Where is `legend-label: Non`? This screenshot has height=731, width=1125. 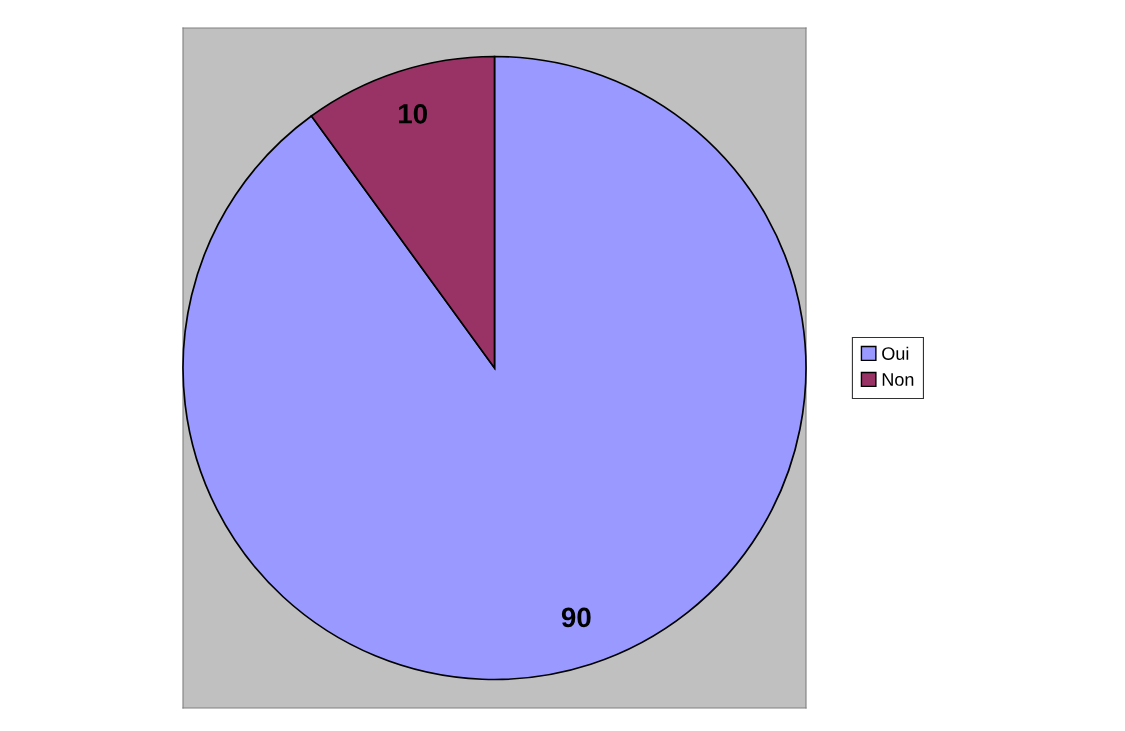 legend-label: Non is located at coordinates (898, 379).